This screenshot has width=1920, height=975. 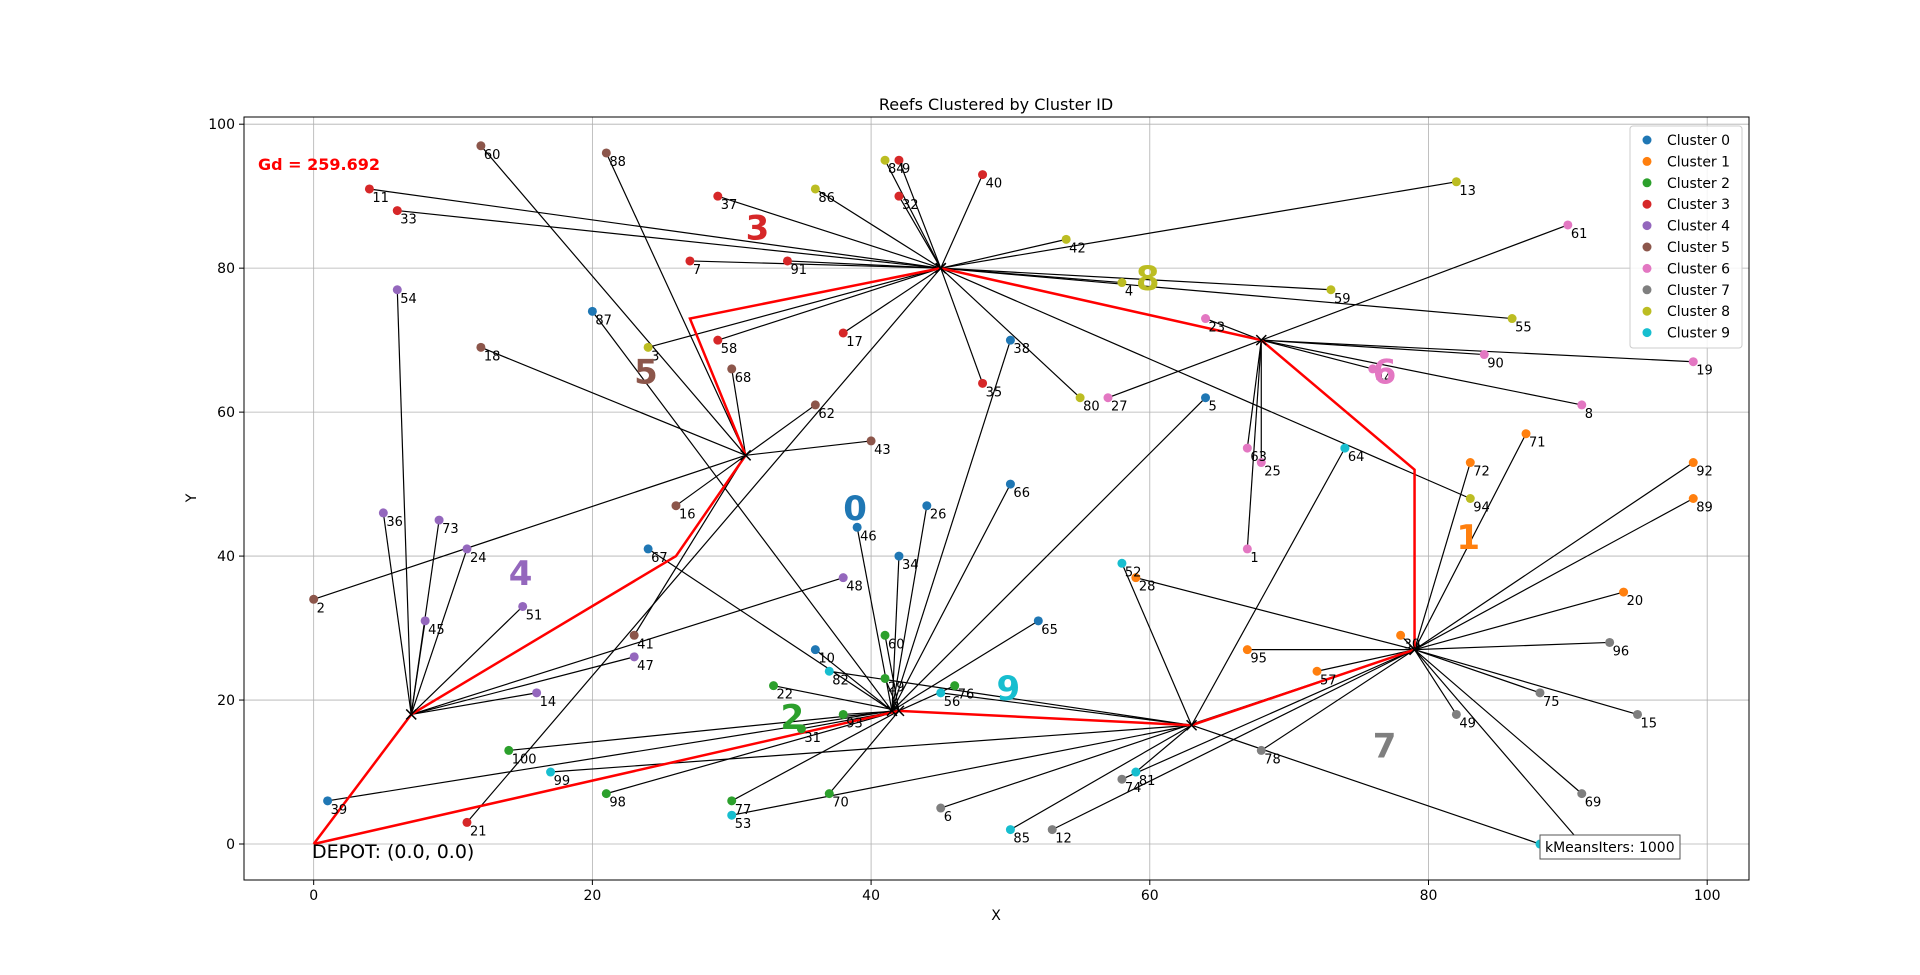 I want to click on cluster-4-number-label: 4, so click(x=521, y=574).